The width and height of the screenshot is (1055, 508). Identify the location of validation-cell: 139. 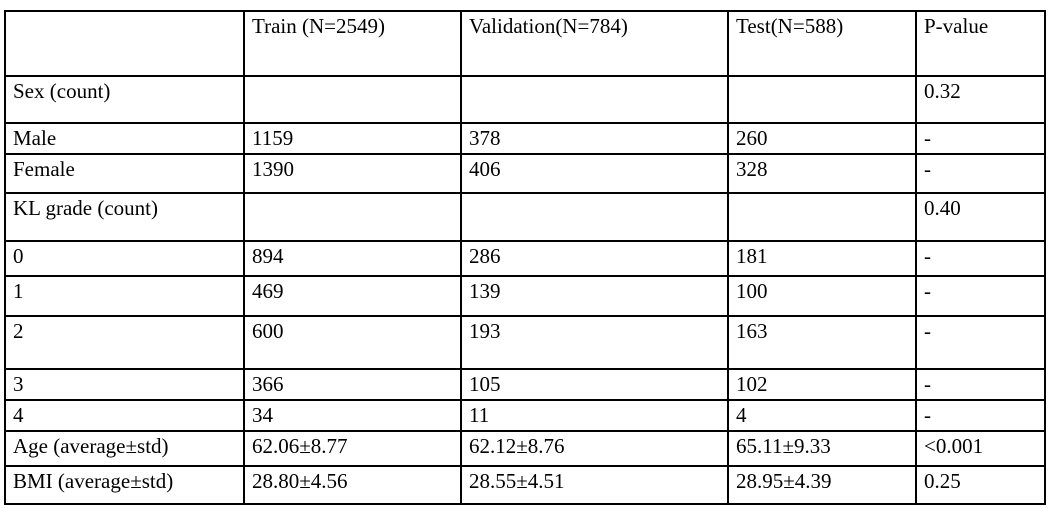
(594, 296).